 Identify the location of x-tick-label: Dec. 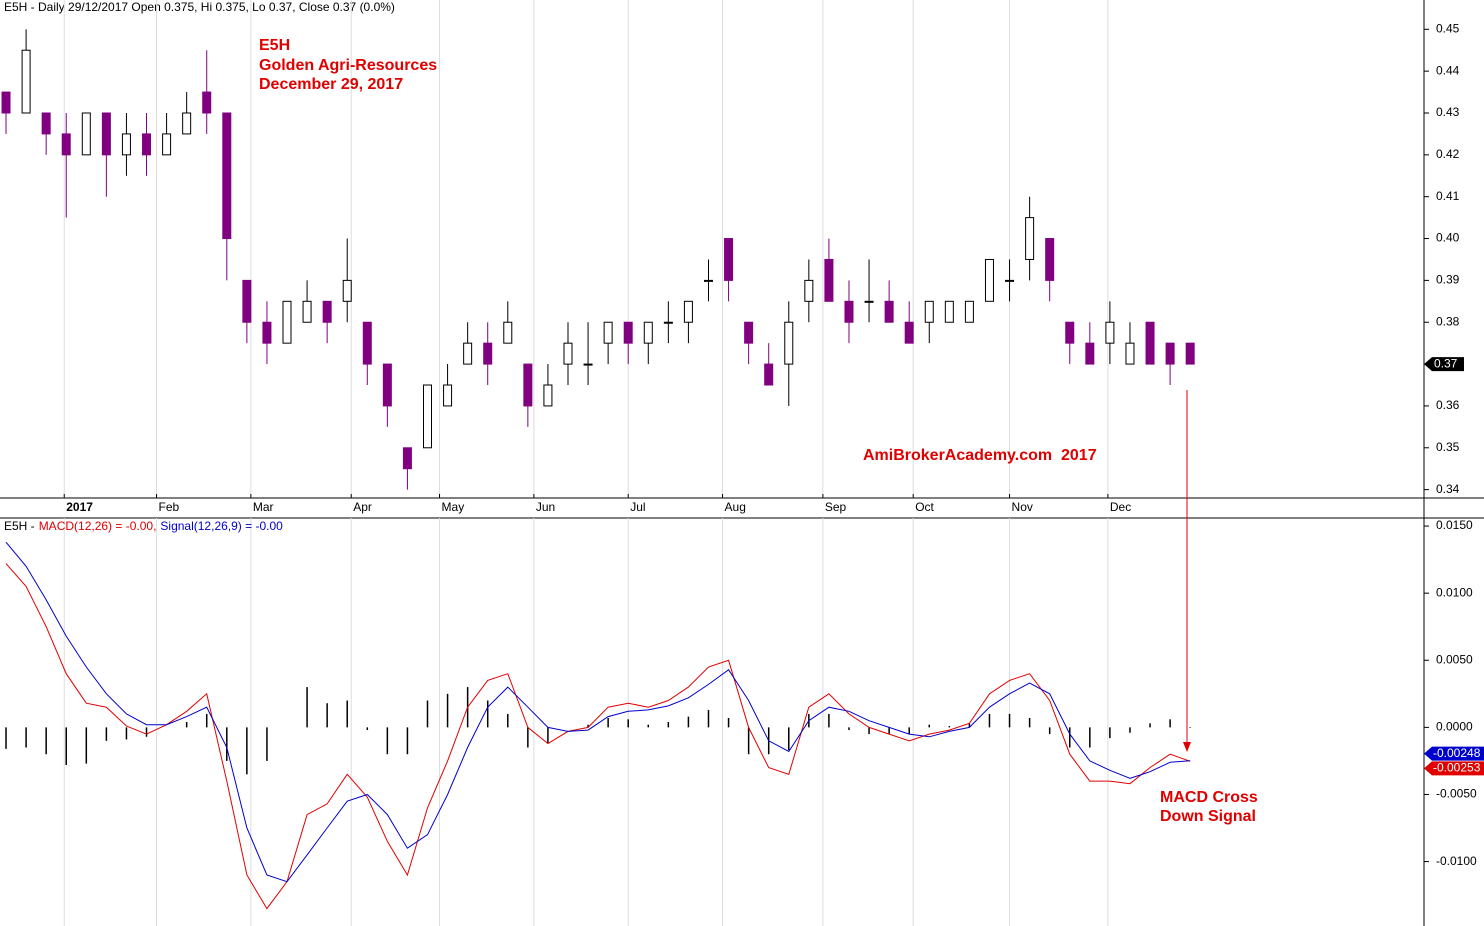
(1120, 507).